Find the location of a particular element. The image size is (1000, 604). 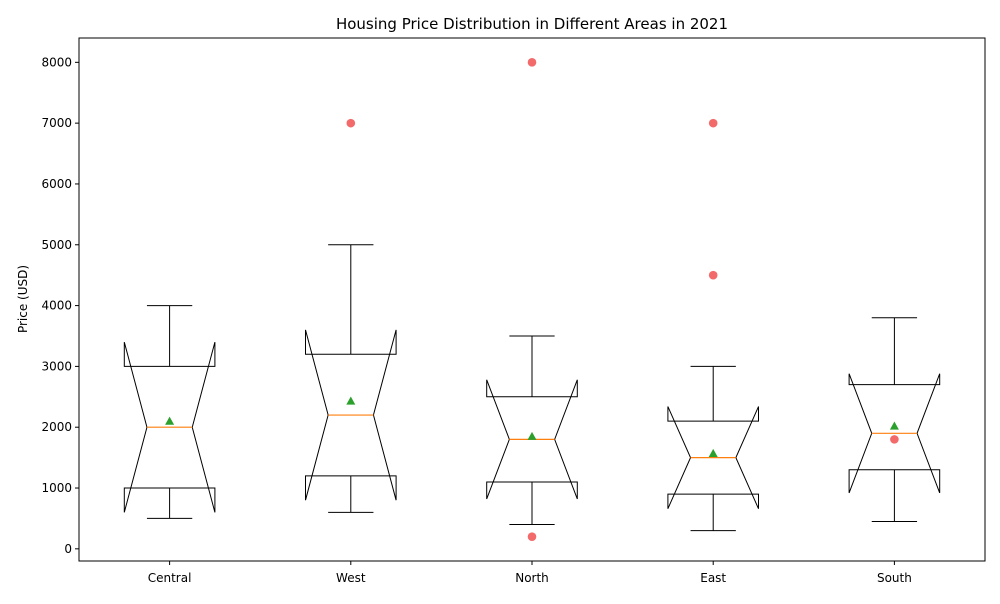

box-north is located at coordinates (532, 299).